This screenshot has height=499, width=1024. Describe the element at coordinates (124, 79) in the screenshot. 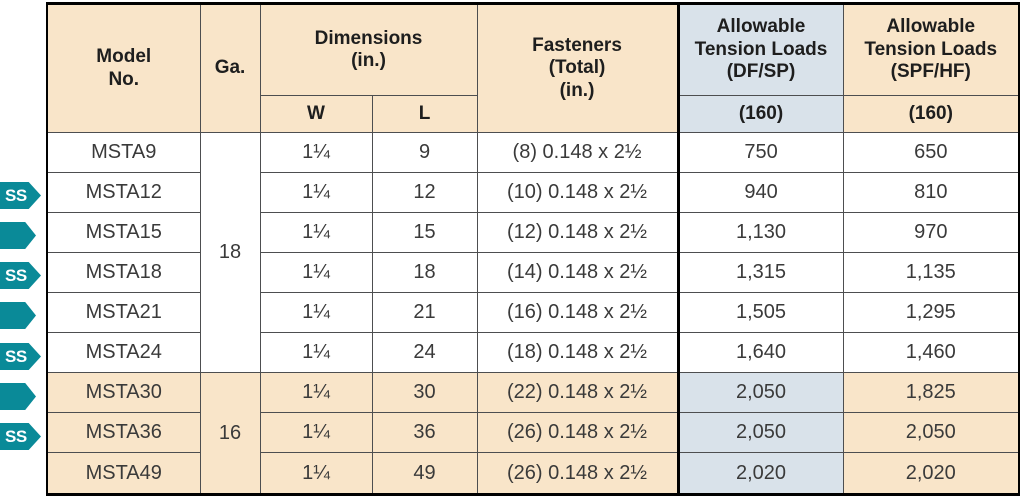

I see `col-header-model-line2: No.` at that location.